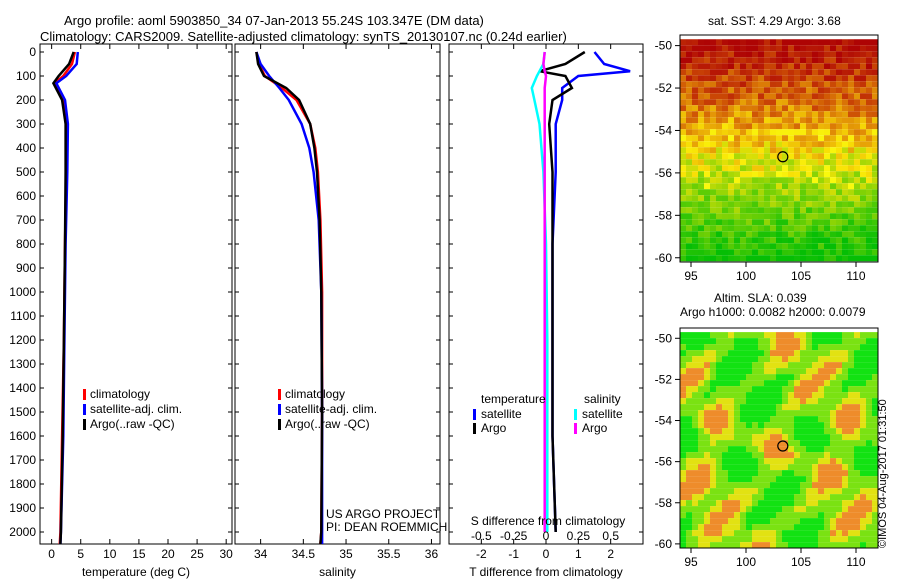  I want to click on x-tick-label: 35.5, so click(389, 554).